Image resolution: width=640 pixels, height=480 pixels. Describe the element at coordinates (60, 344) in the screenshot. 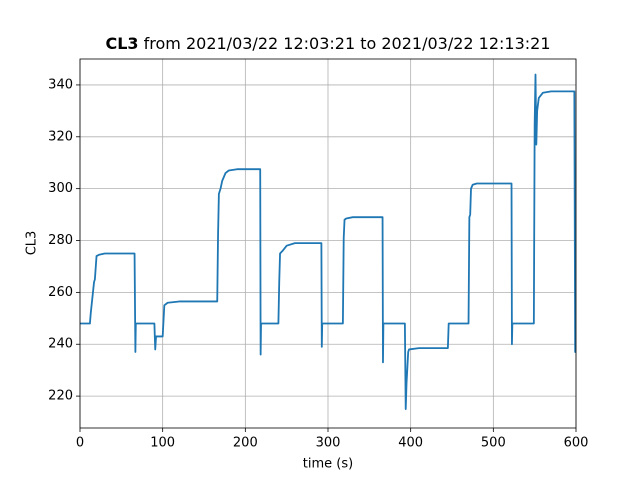

I see `y-tick-label: 240` at that location.